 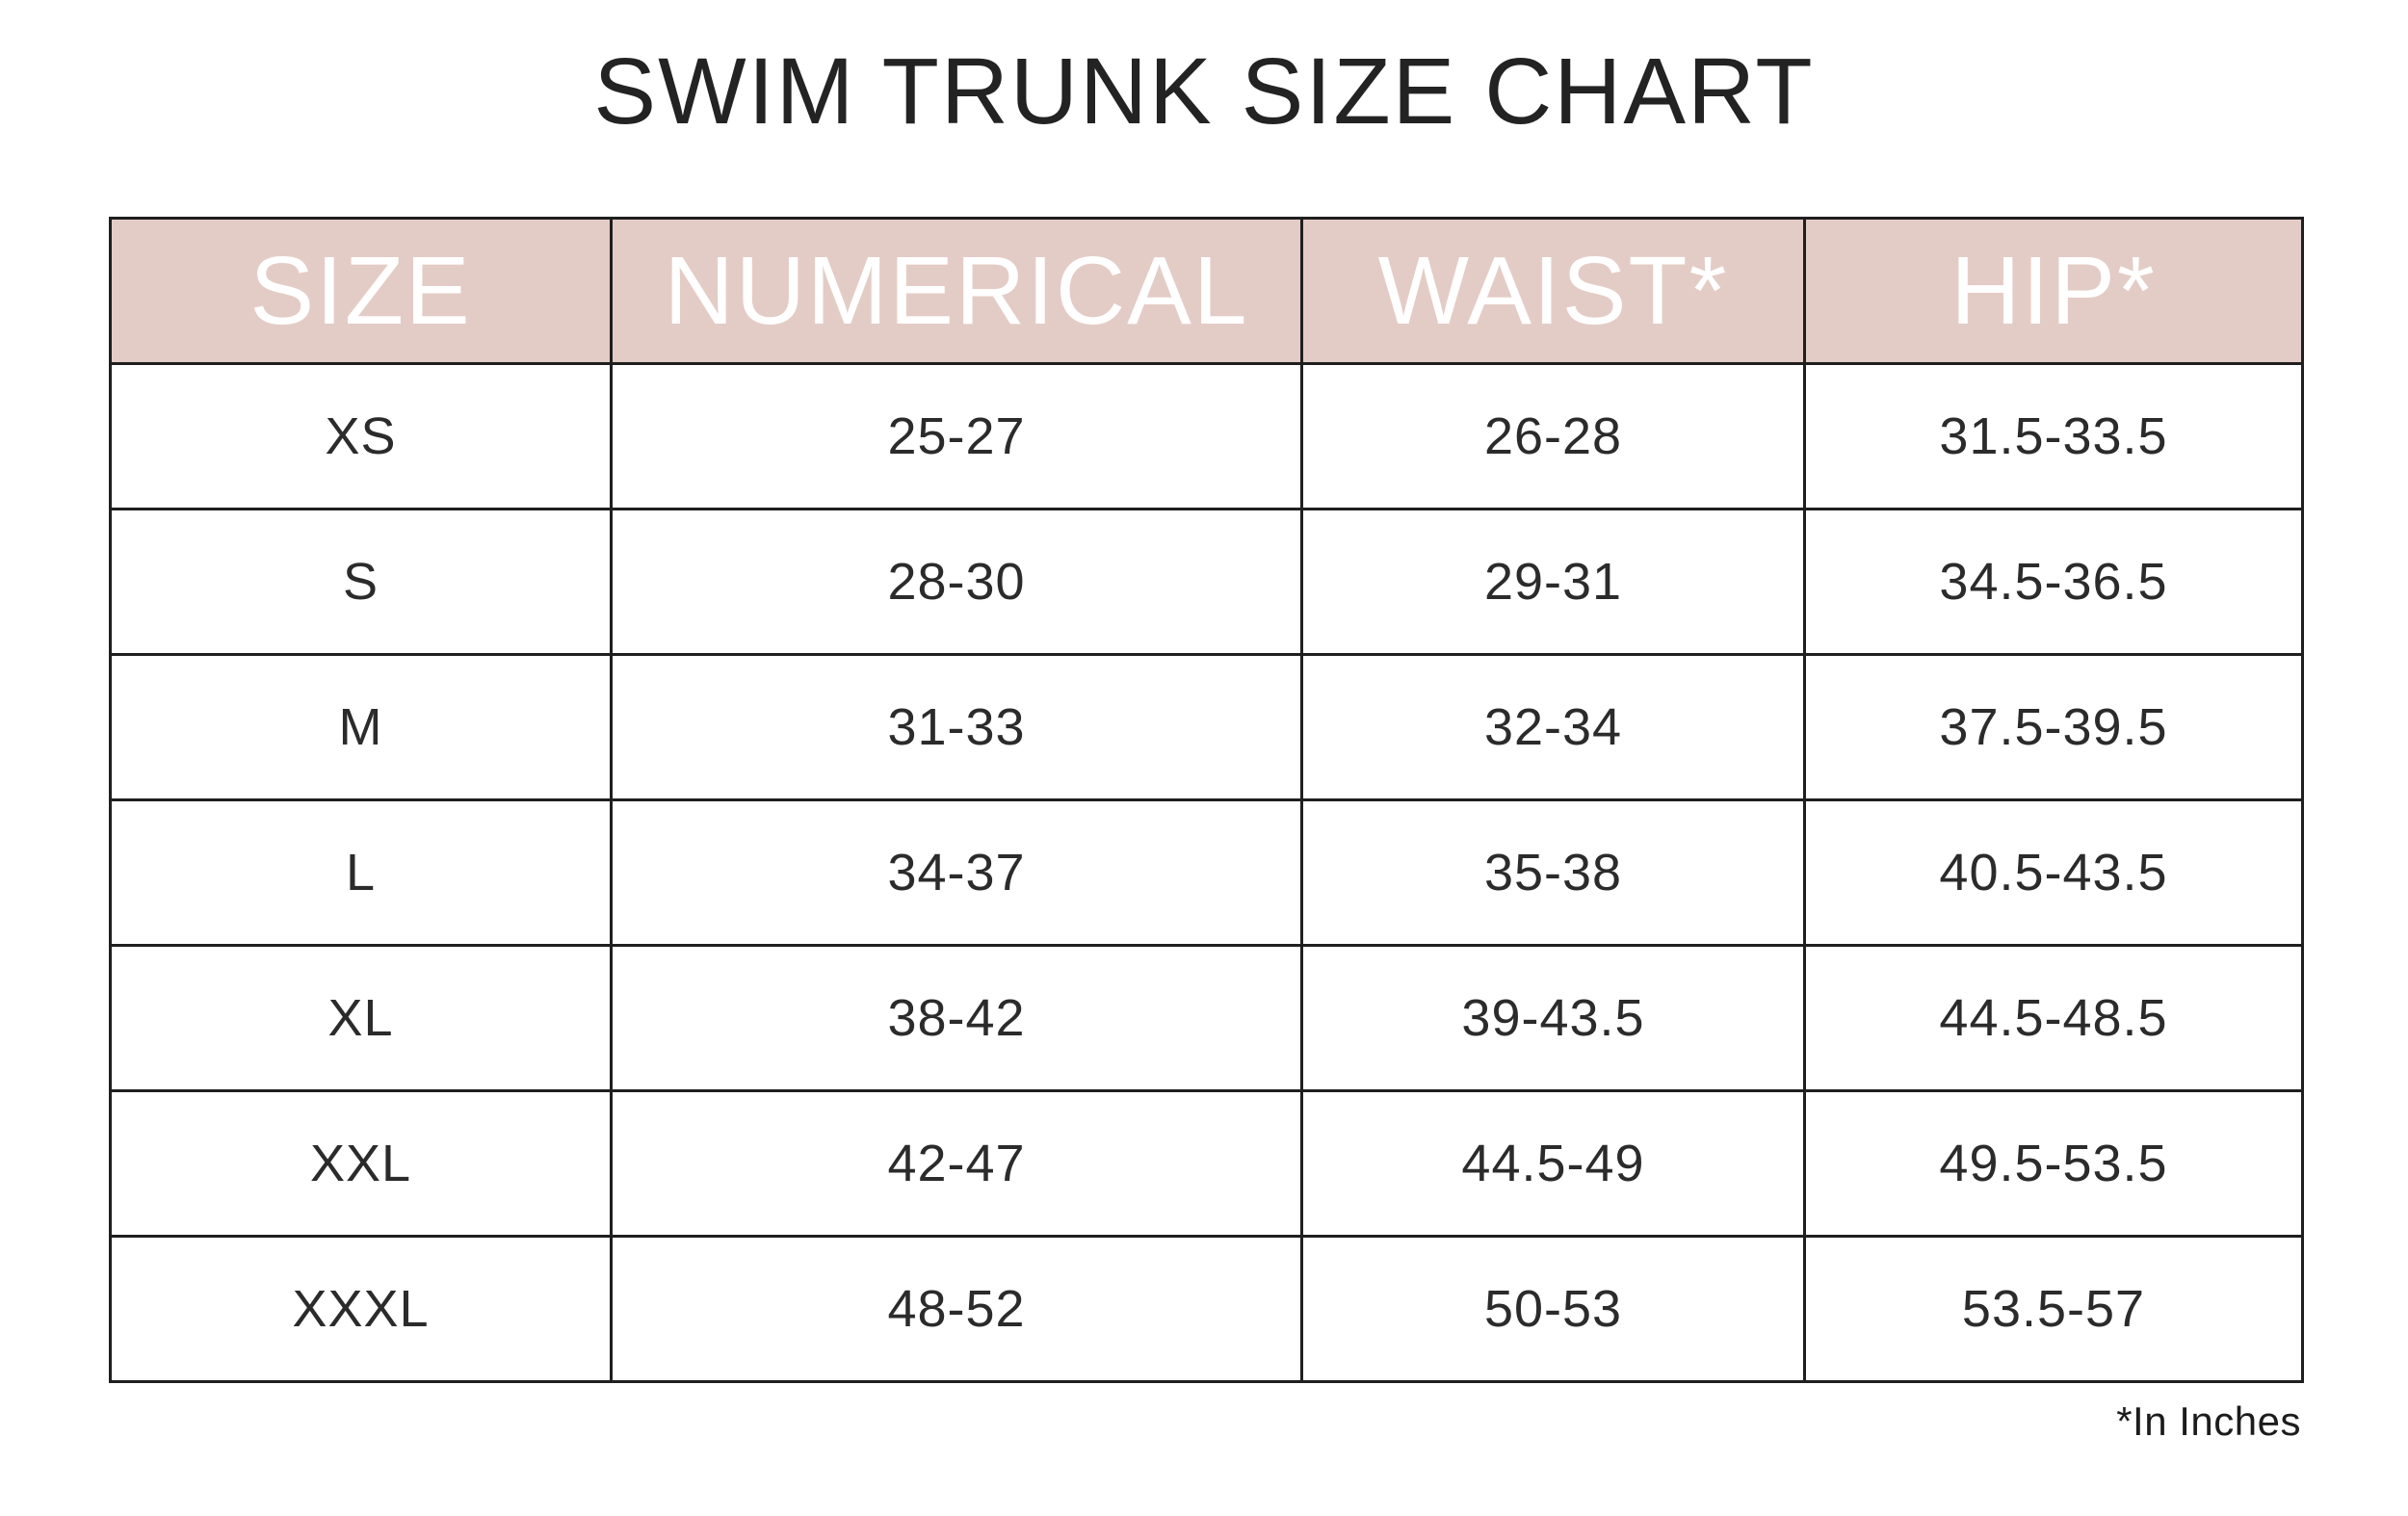 What do you see at coordinates (956, 727) in the screenshot?
I see `numerical-cell: 31-33` at bounding box center [956, 727].